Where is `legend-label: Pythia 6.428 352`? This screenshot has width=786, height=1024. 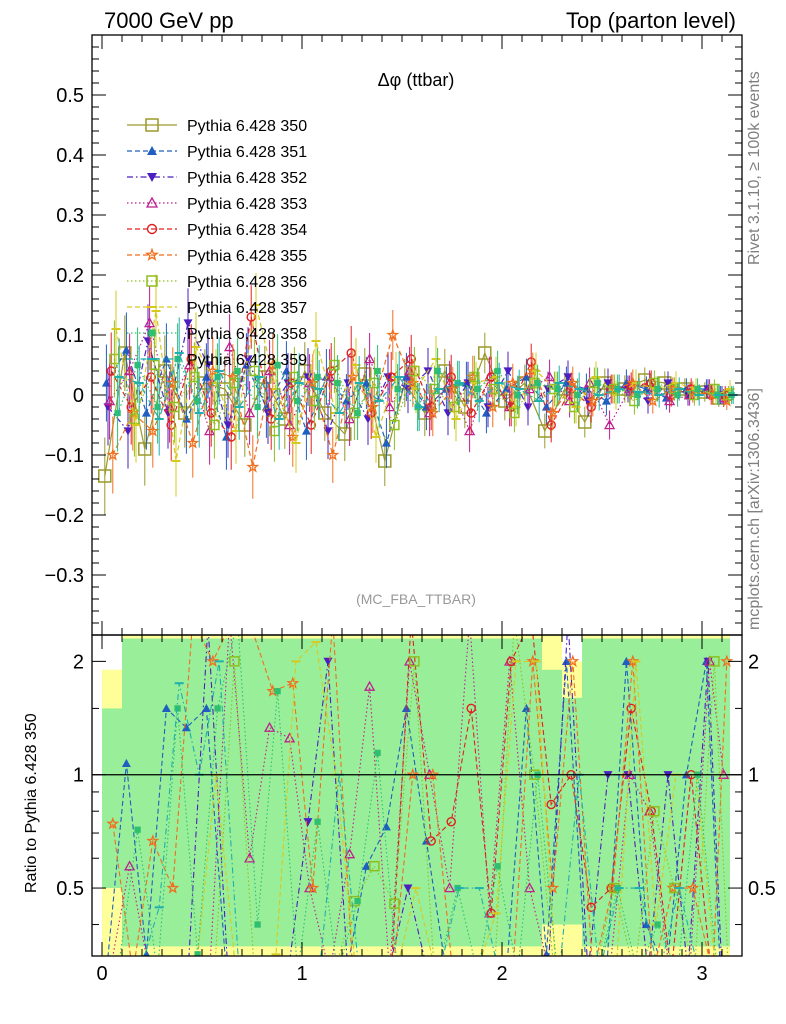 legend-label: Pythia 6.428 352 is located at coordinates (247, 178).